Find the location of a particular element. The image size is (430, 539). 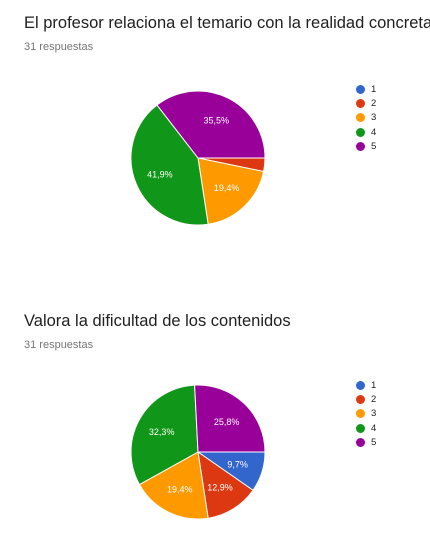

pie-slice-label: 12,9% is located at coordinates (220, 487).